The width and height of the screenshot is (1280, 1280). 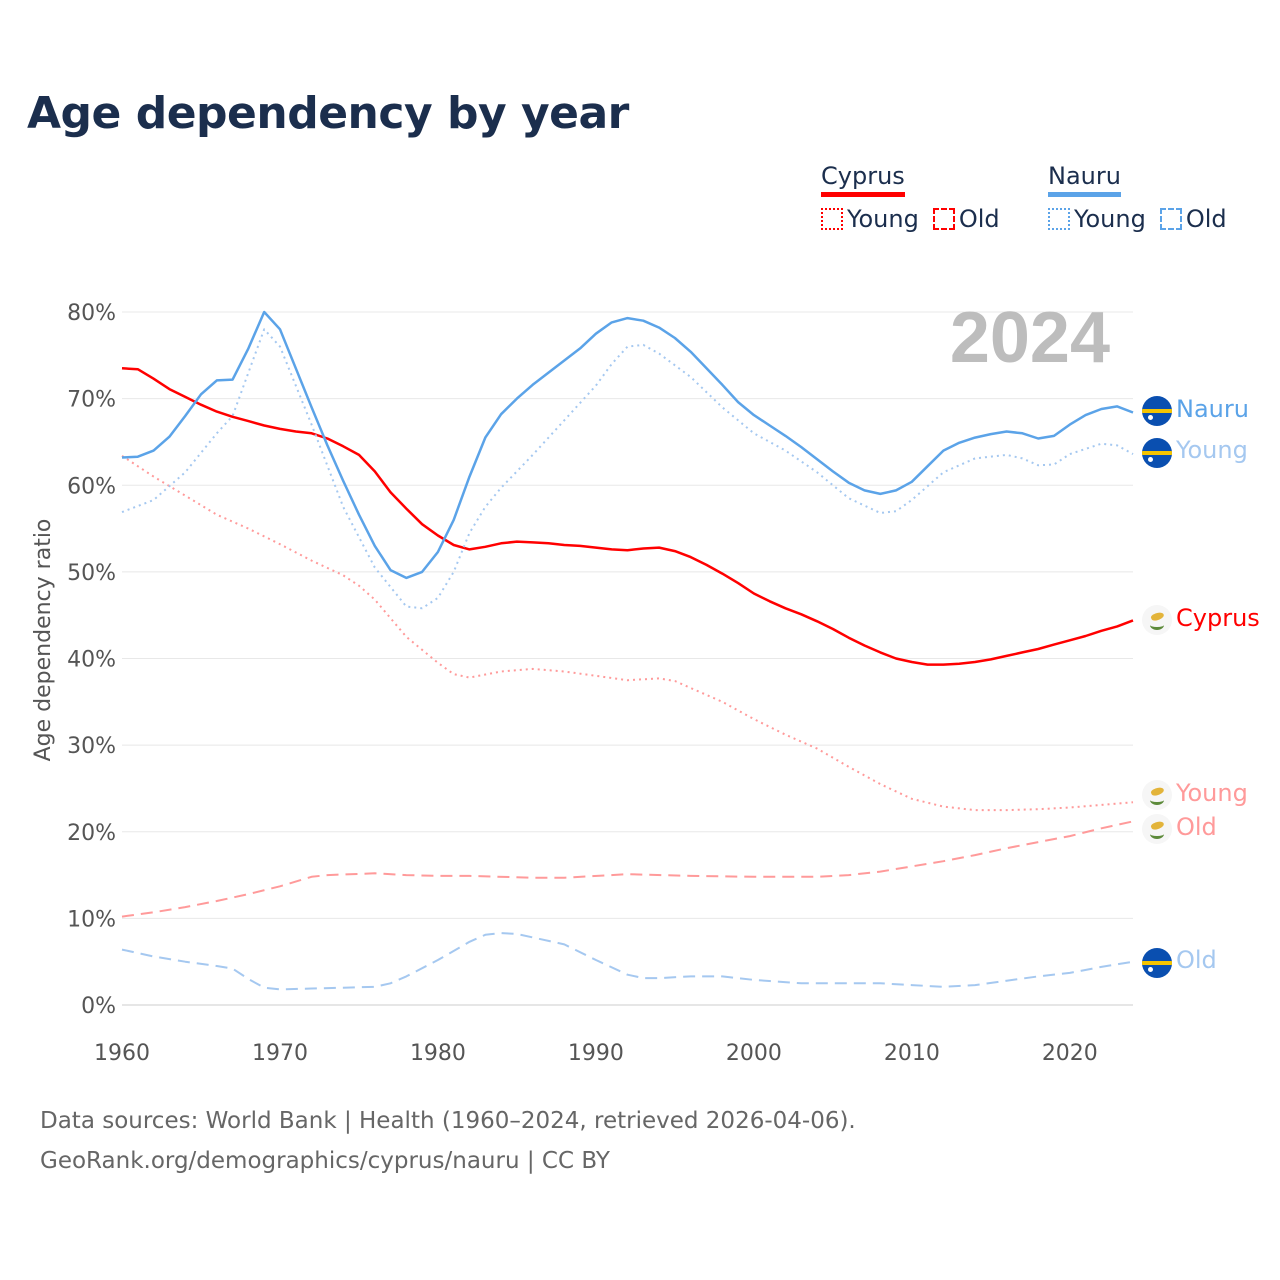 I want to click on end-label-nauru-young: Young, so click(x=1212, y=450).